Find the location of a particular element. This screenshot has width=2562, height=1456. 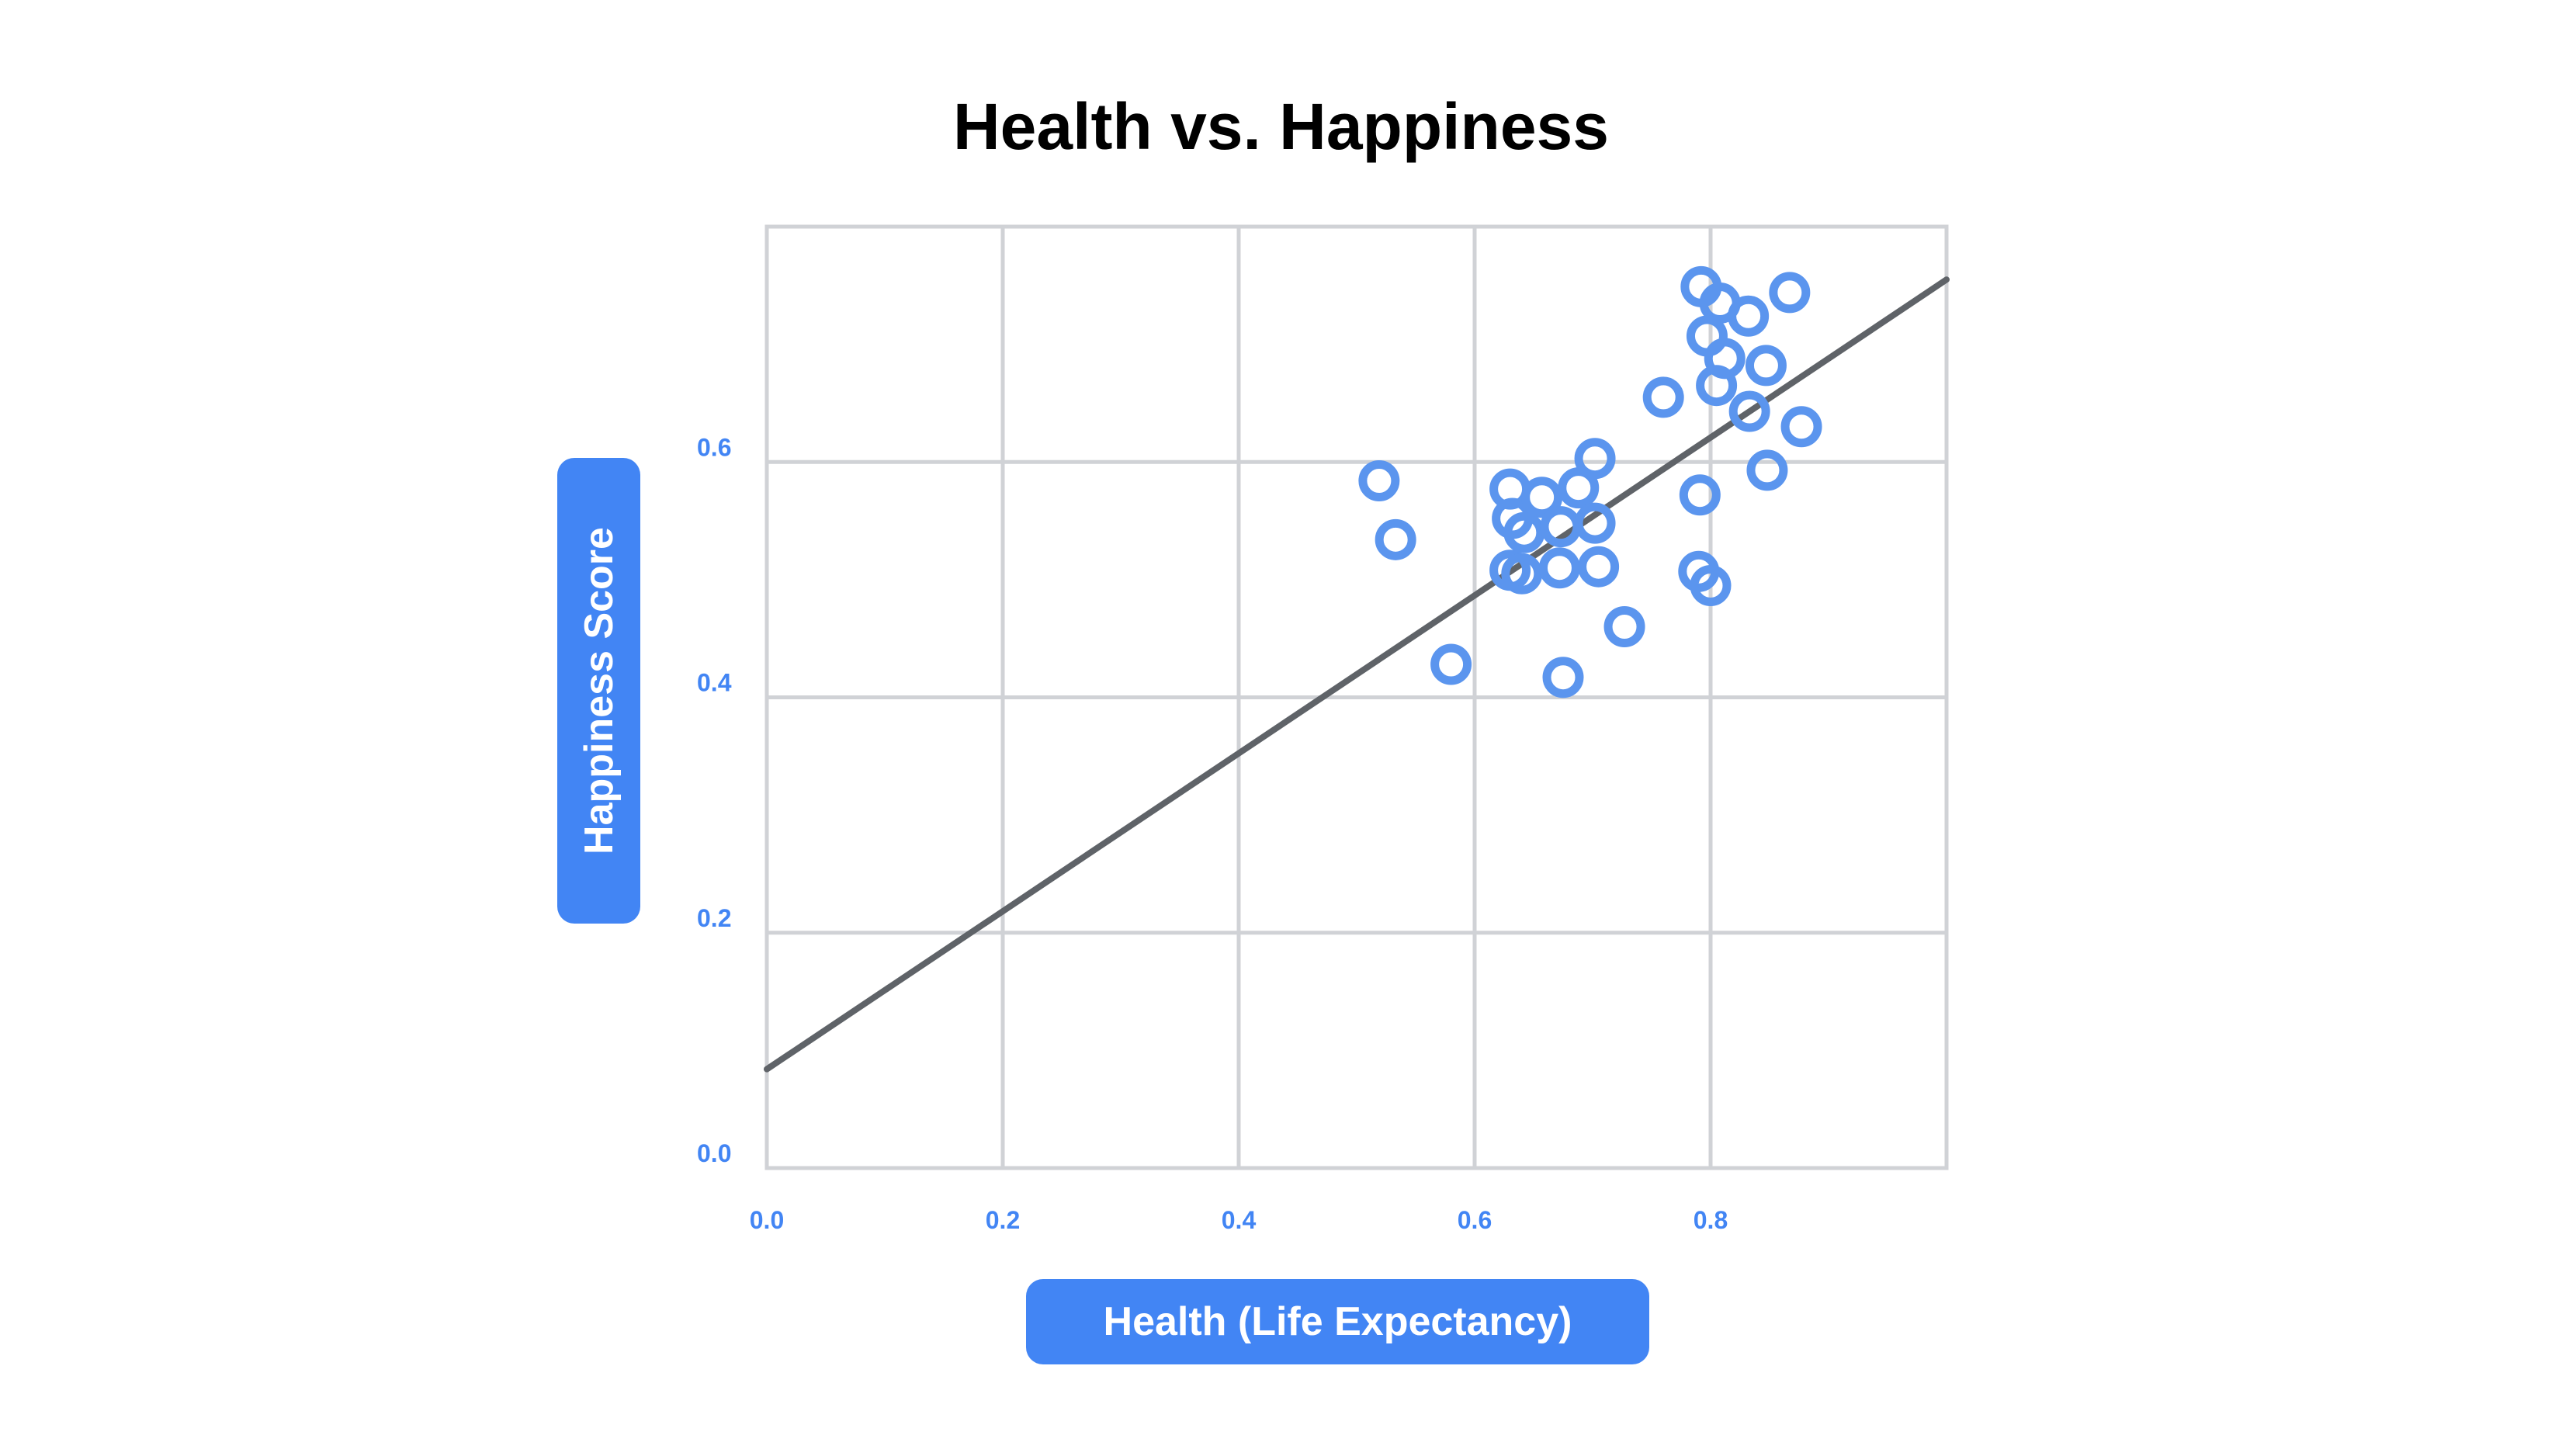

x-tick-label: 0.4 is located at coordinates (1239, 1220).